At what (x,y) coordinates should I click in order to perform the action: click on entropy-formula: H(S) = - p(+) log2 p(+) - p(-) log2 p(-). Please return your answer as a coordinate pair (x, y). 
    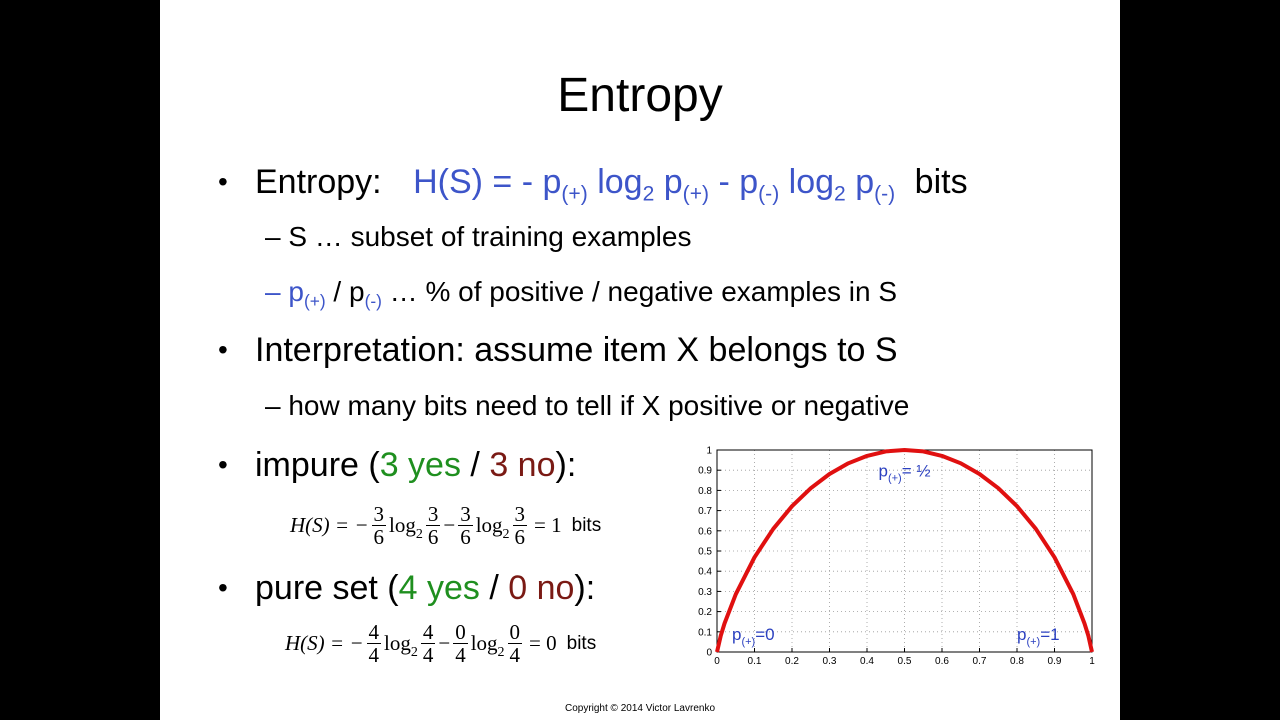
    Looking at the image, I should click on (654, 184).